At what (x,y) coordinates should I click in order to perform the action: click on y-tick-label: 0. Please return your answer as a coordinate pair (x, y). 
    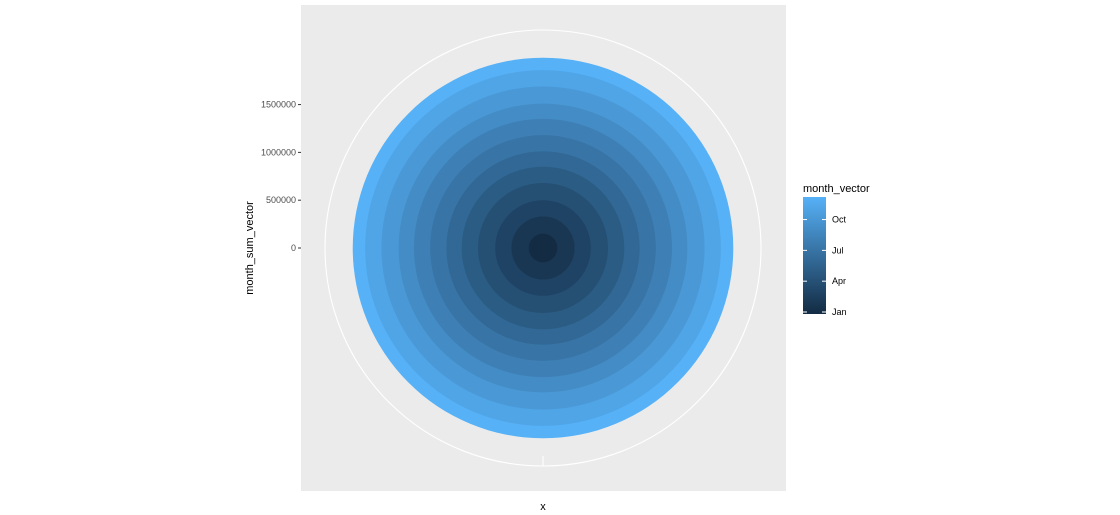
    Looking at the image, I should click on (293, 248).